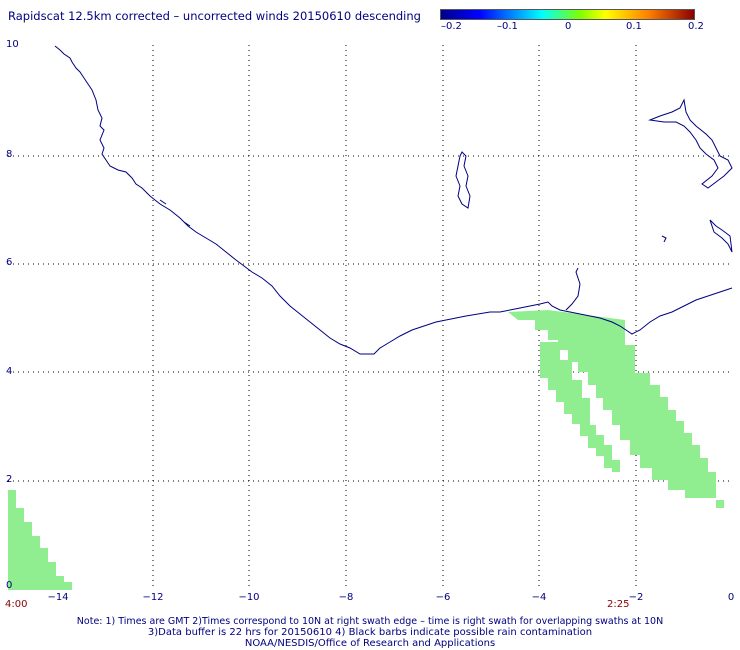 This screenshot has width=740, height=650. What do you see at coordinates (539, 597) in the screenshot?
I see `x-tick-label: −4` at bounding box center [539, 597].